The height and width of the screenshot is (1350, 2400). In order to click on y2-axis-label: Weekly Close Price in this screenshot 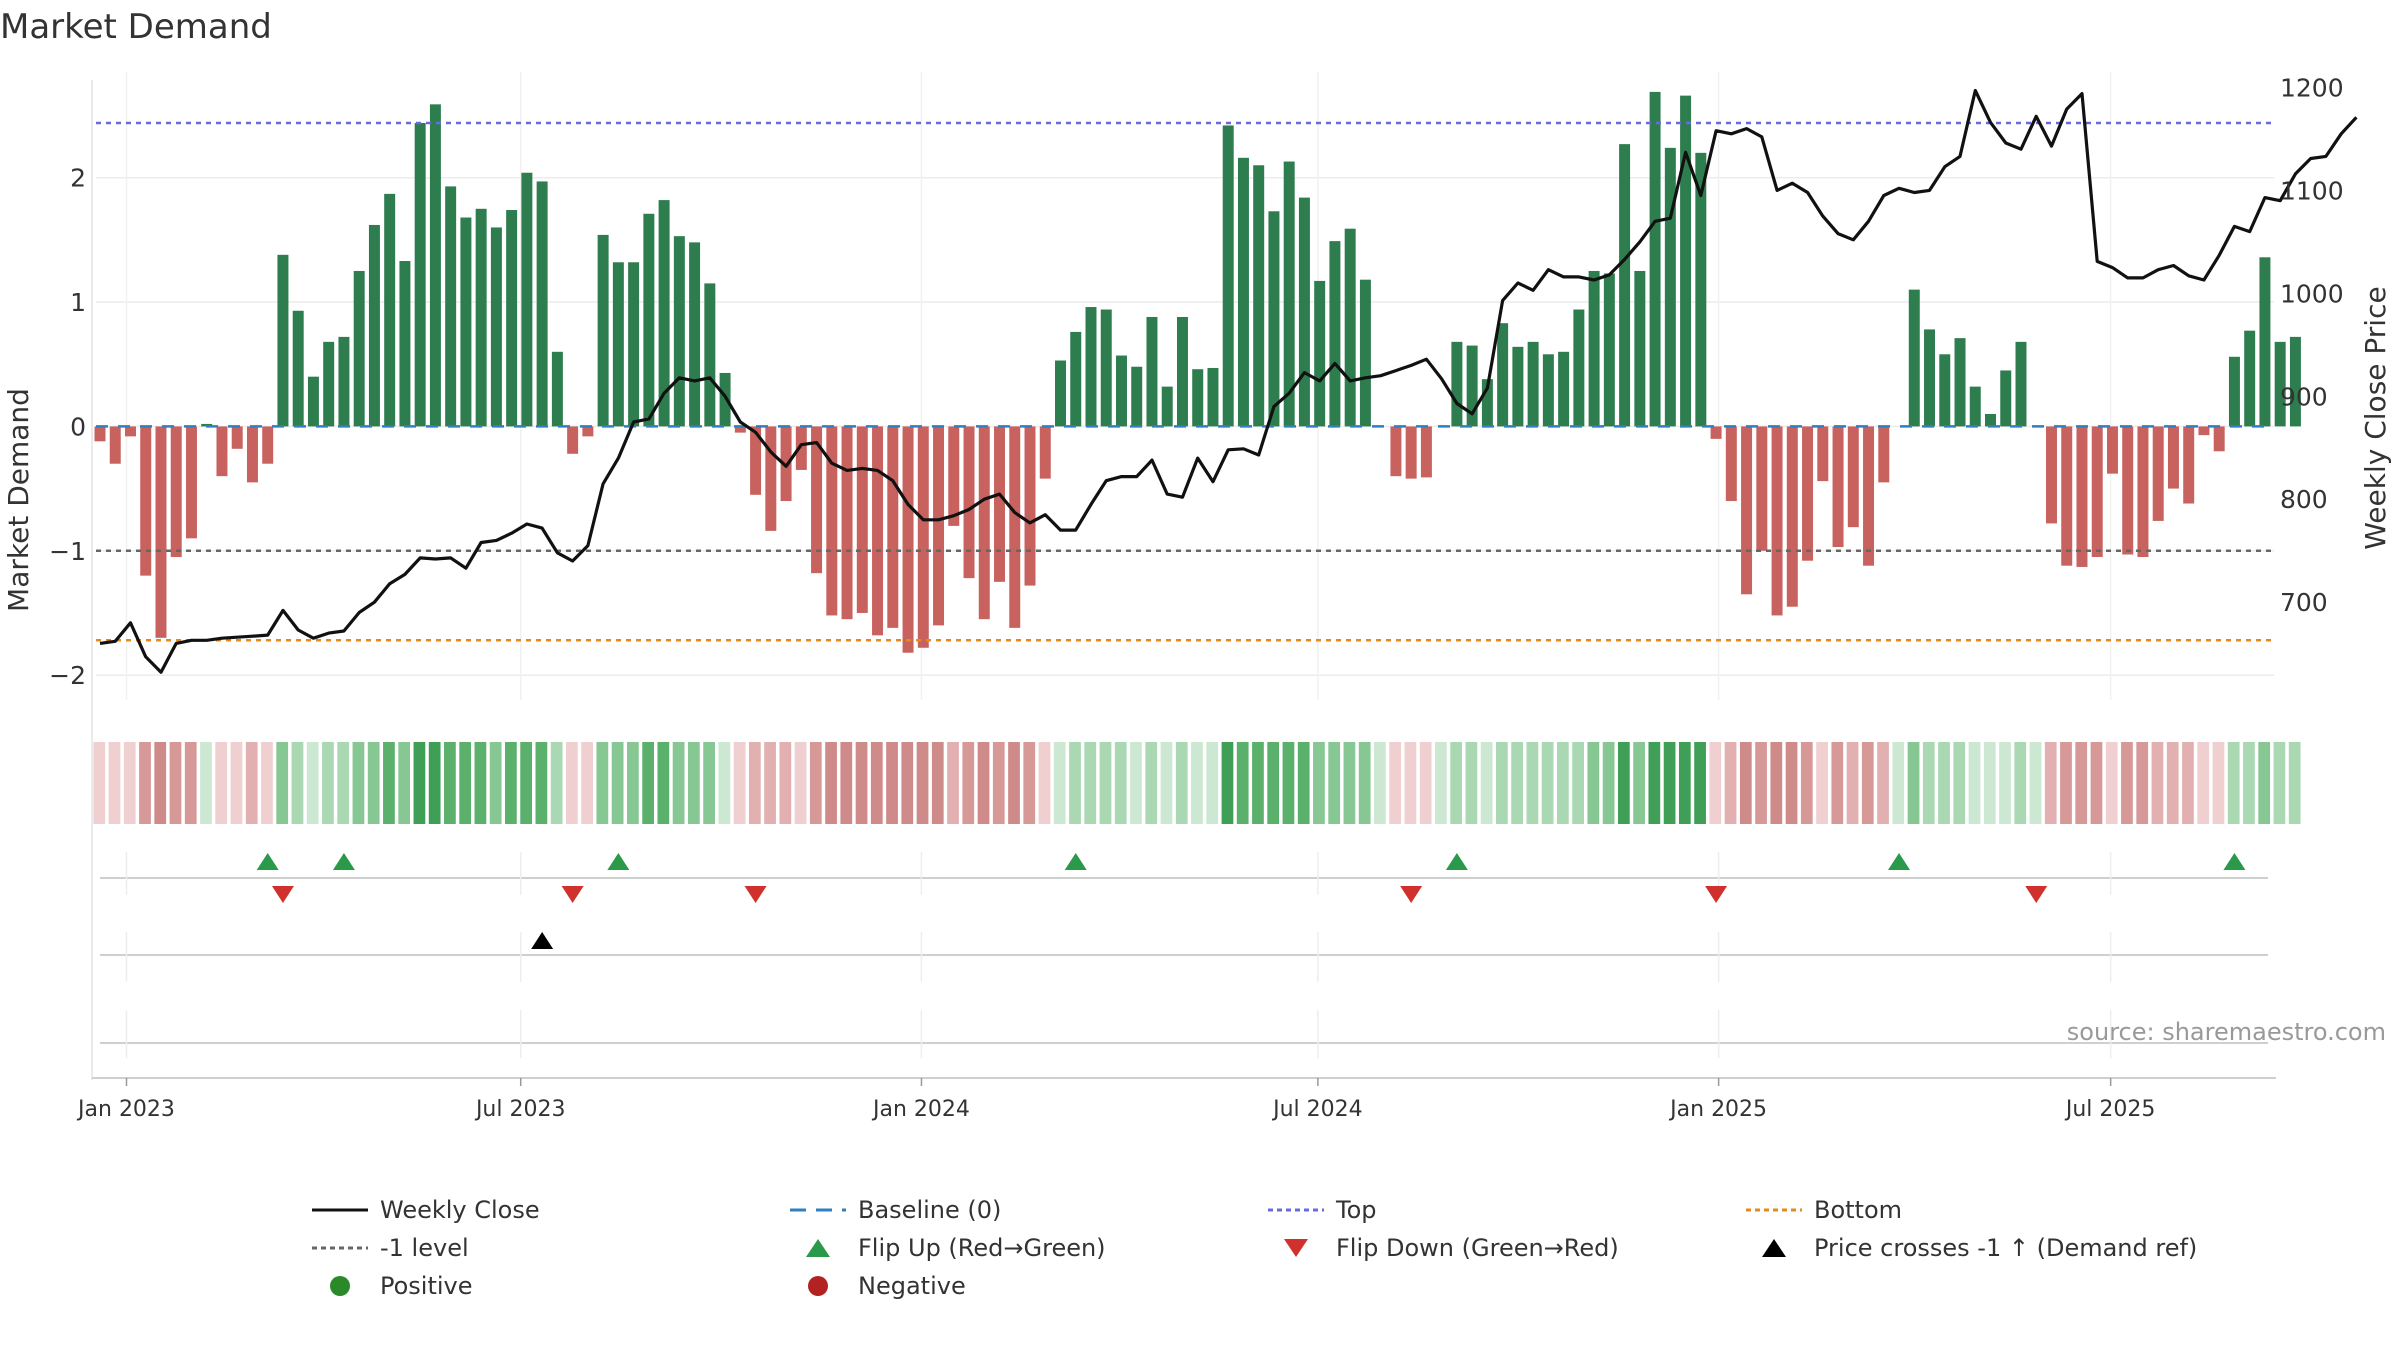, I will do `click(2375, 417)`.